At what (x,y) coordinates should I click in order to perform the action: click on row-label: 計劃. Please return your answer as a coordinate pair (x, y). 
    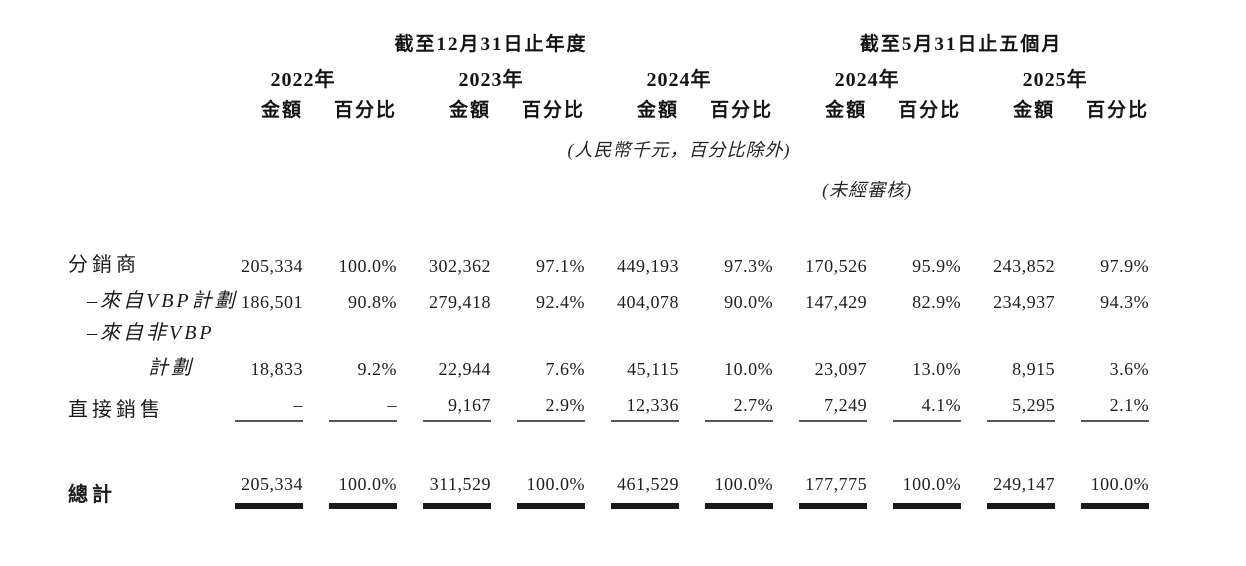
    Looking at the image, I should click on (171, 368).